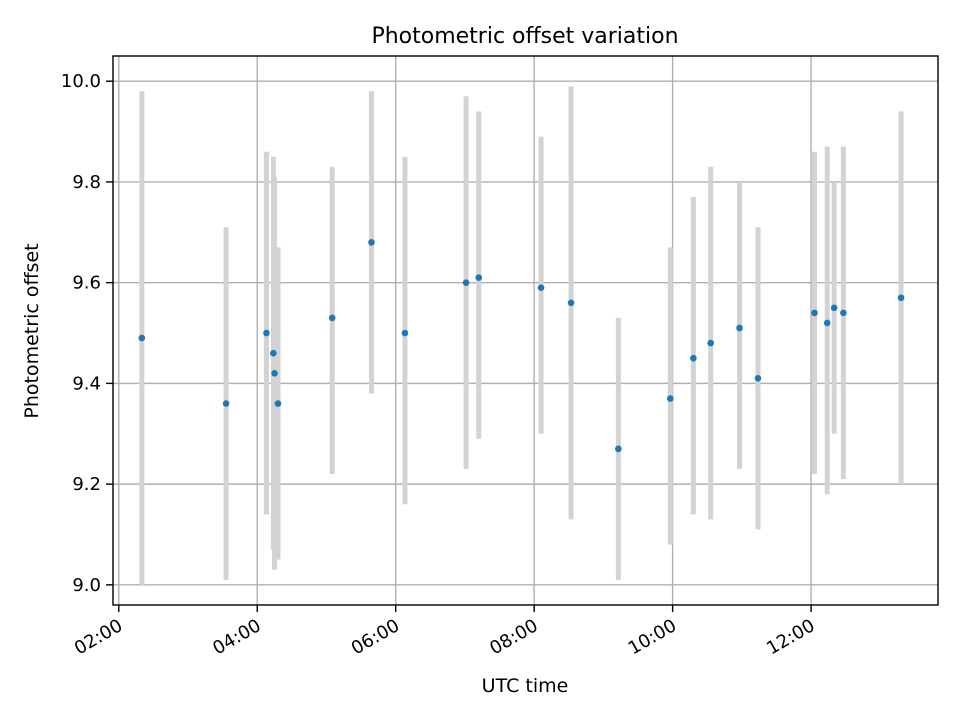  I want to click on y-axis-ticks: 9.0 9.2 9.4 9.6 9.8 10.0, so click(87, 333).